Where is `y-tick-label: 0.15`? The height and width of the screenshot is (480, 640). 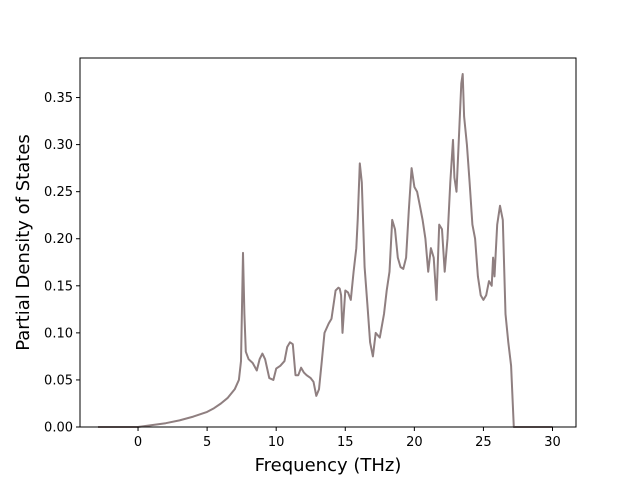
y-tick-label: 0.15 is located at coordinates (58, 286).